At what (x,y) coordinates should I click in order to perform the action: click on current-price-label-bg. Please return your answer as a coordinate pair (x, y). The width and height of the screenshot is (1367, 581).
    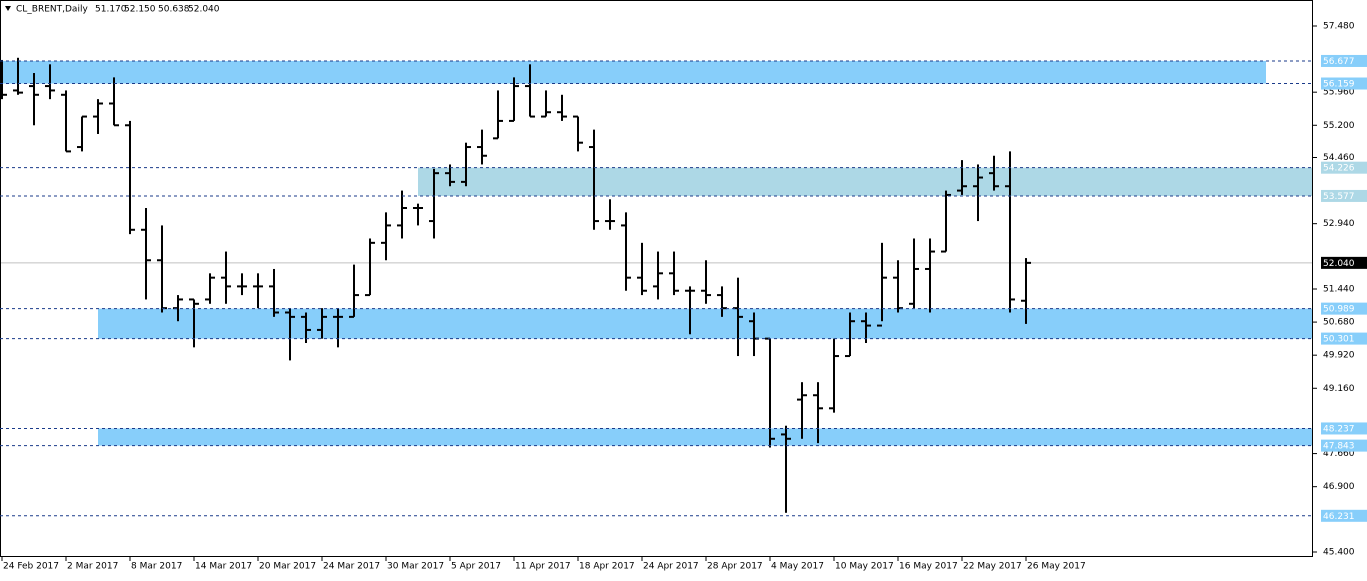
    Looking at the image, I should click on (1344, 262).